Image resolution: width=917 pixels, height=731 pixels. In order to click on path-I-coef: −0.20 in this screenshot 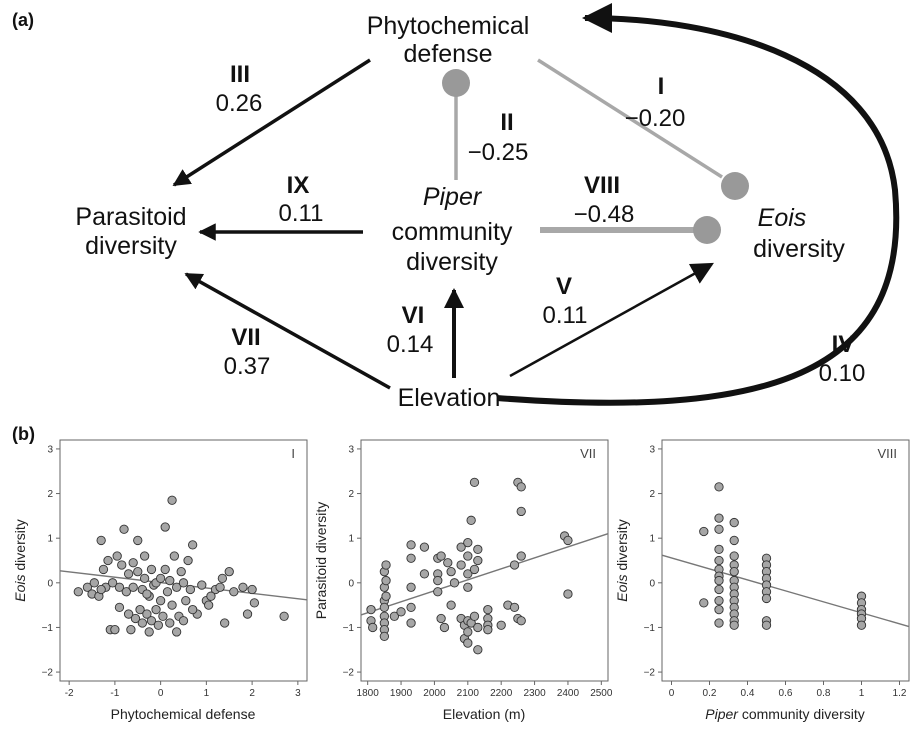, I will do `click(655, 118)`.